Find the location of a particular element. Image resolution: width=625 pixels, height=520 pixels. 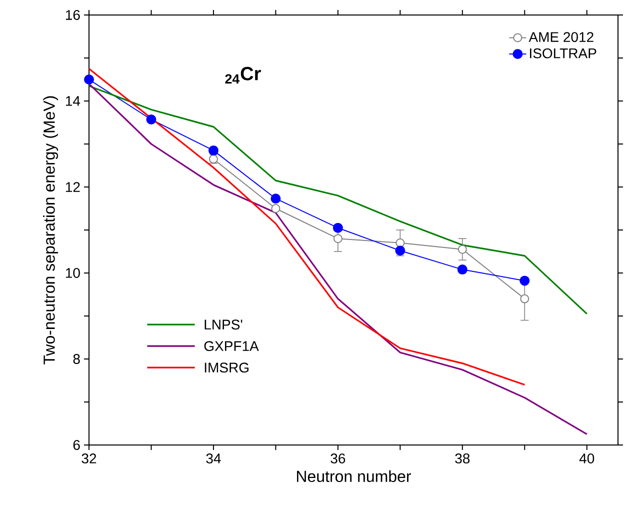

legend-label: AME 2012 is located at coordinates (561, 37).